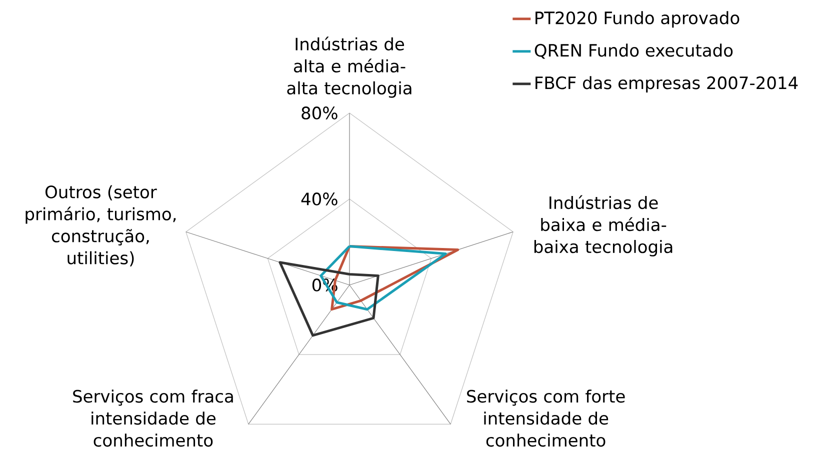  What do you see at coordinates (320, 113) in the screenshot?
I see `y-tick-label: 80%` at bounding box center [320, 113].